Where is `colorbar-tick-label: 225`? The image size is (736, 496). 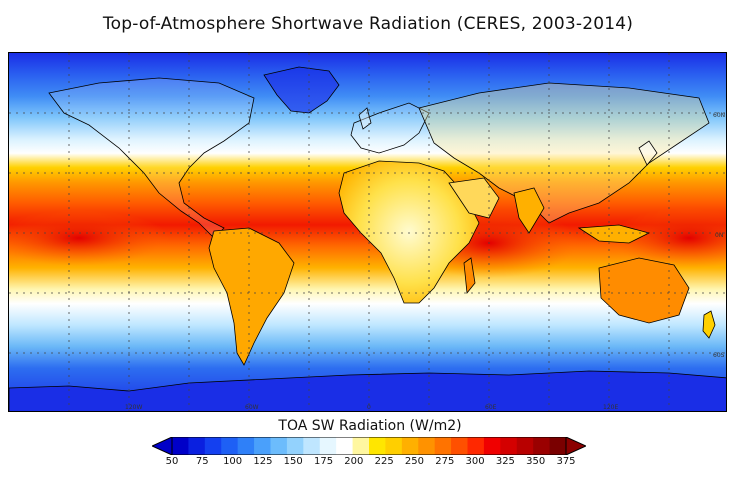
colorbar-tick-label: 225 is located at coordinates (384, 461).